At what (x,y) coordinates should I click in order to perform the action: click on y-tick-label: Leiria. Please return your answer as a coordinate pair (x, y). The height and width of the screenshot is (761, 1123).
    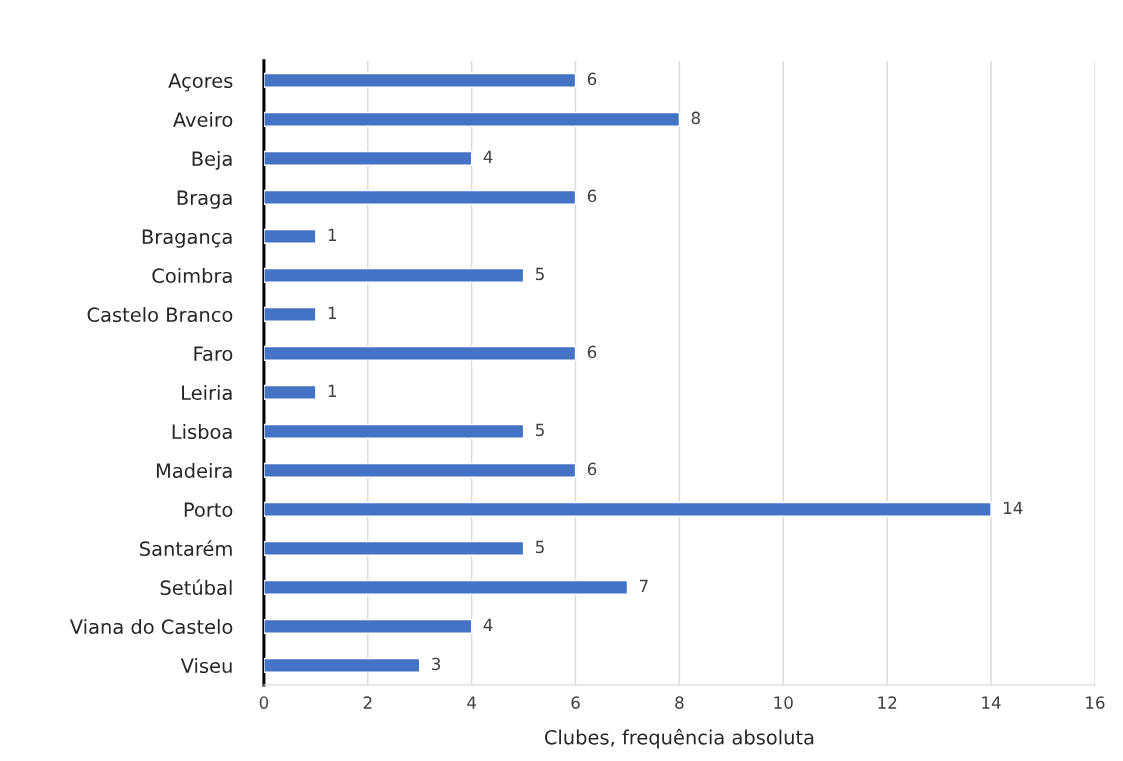
    Looking at the image, I should click on (207, 393).